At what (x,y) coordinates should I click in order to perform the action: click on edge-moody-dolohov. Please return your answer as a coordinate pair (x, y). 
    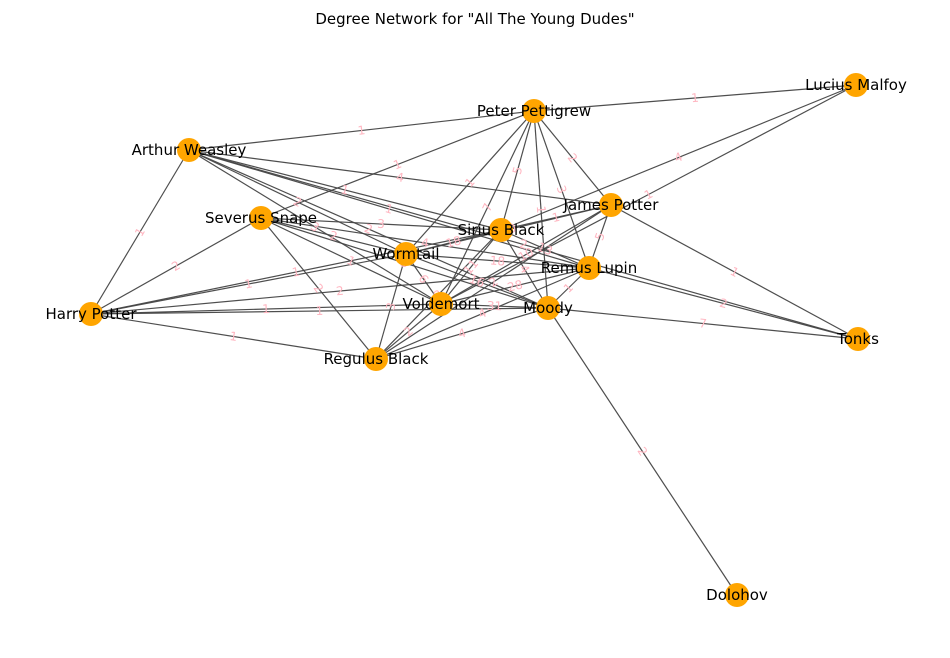
    Looking at the image, I should click on (642, 451).